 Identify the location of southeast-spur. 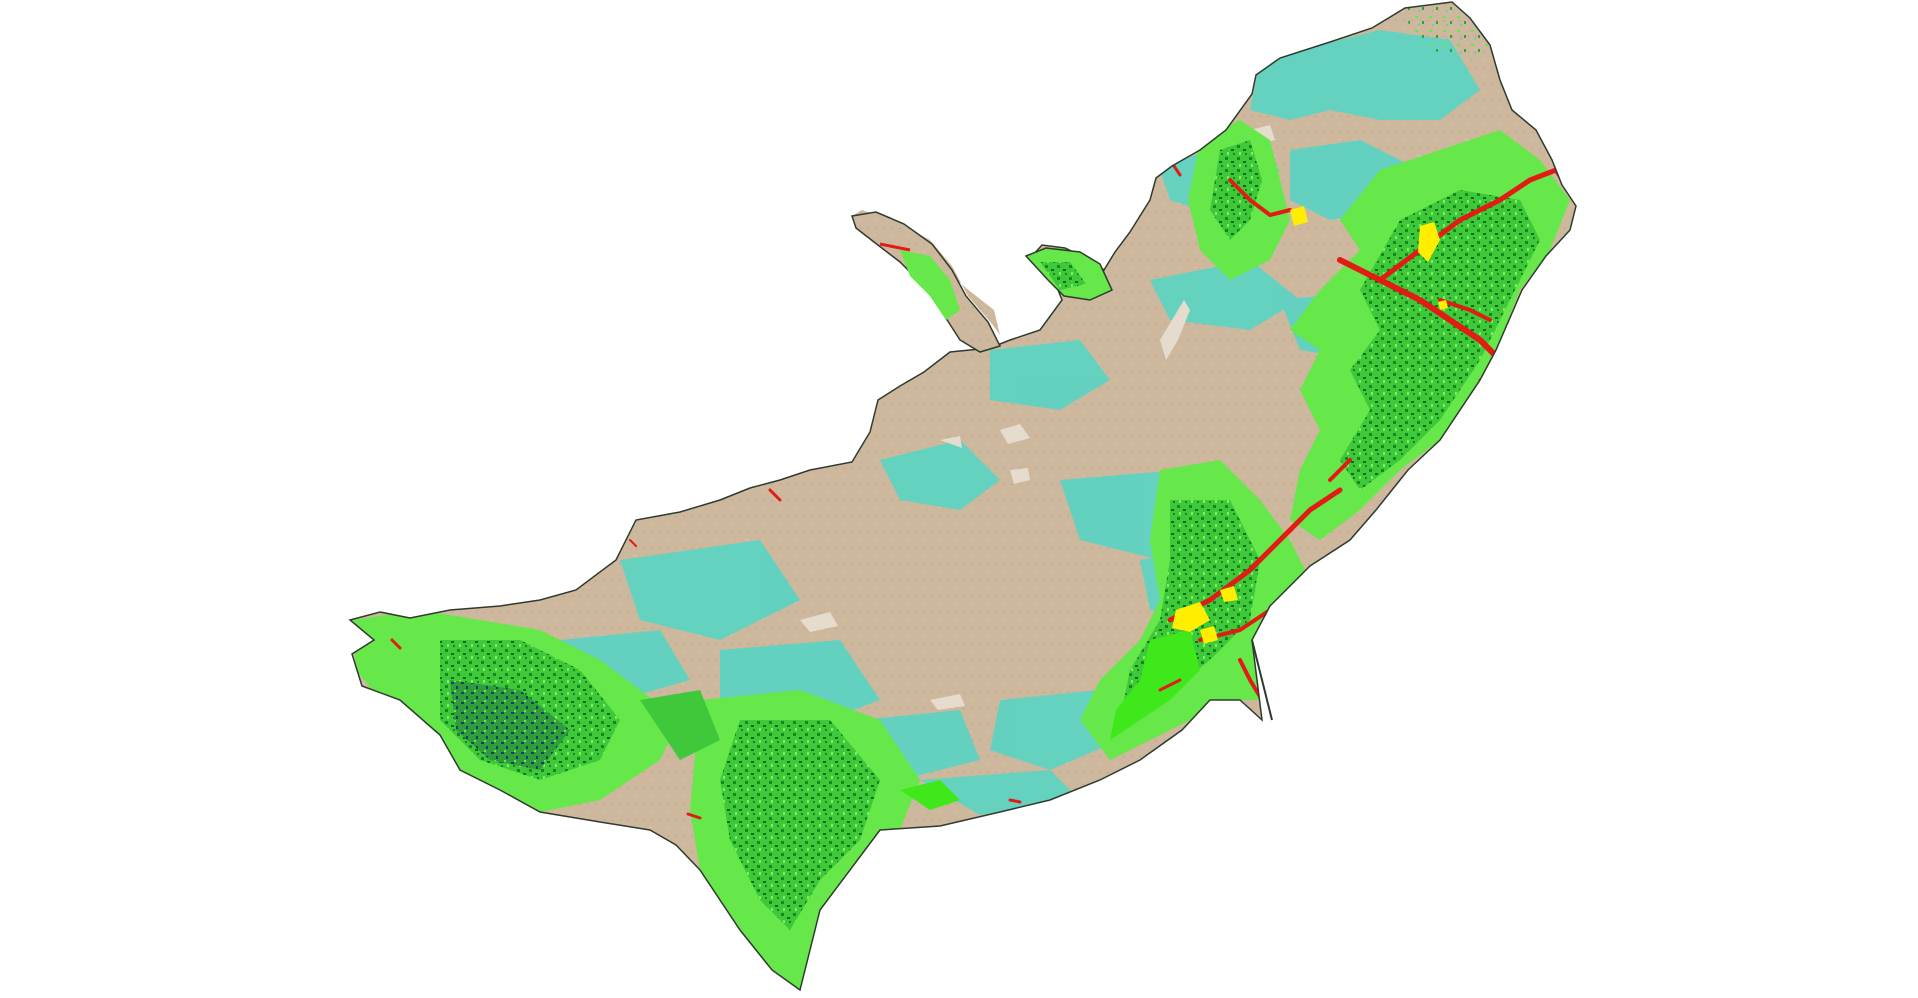
(1262, 680).